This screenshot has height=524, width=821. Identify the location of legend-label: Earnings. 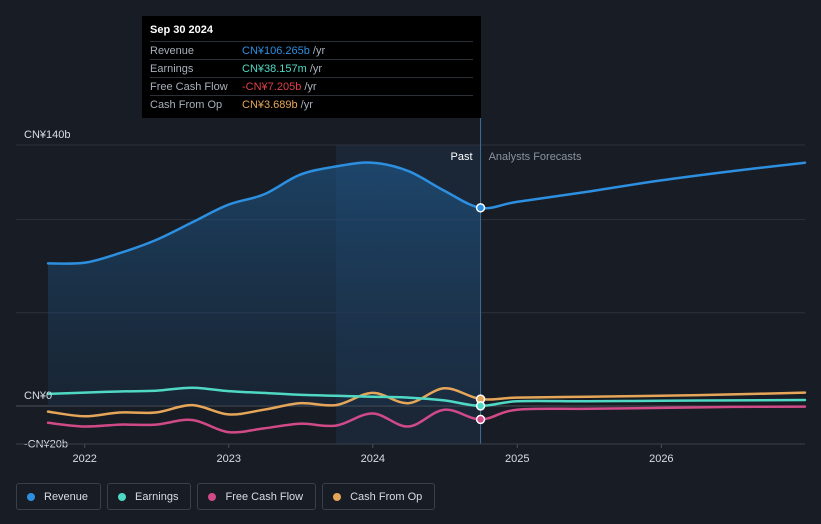
(157, 496).